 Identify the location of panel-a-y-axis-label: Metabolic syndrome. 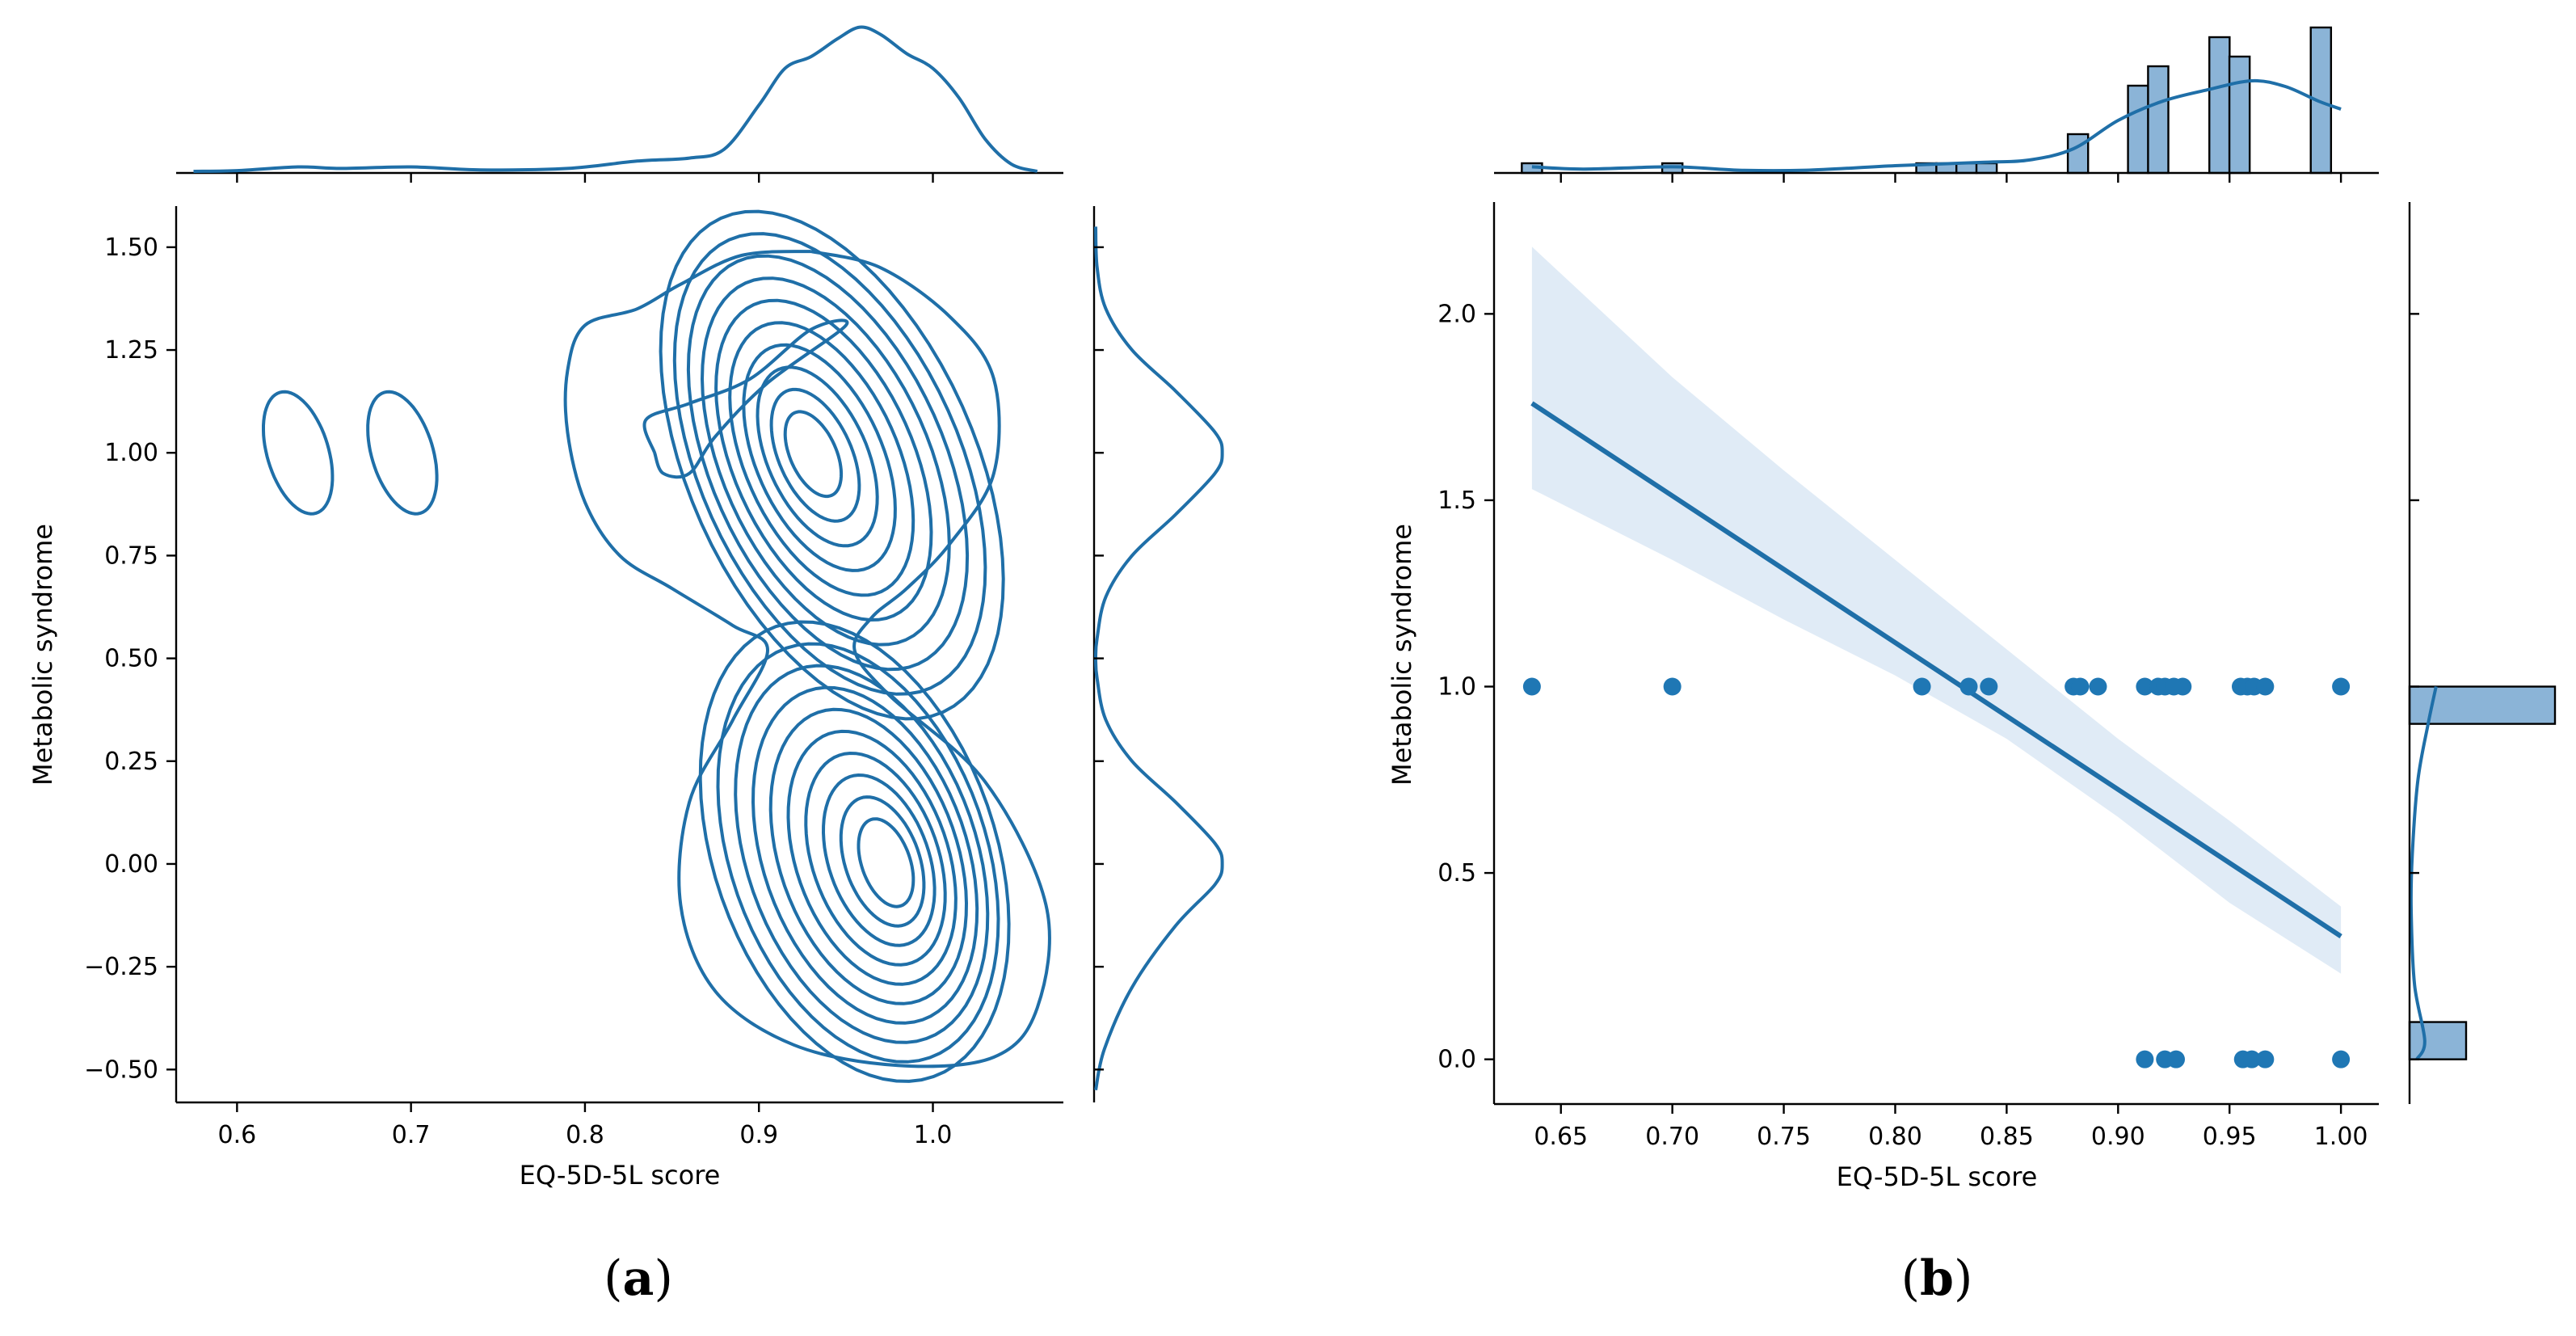
(42, 655).